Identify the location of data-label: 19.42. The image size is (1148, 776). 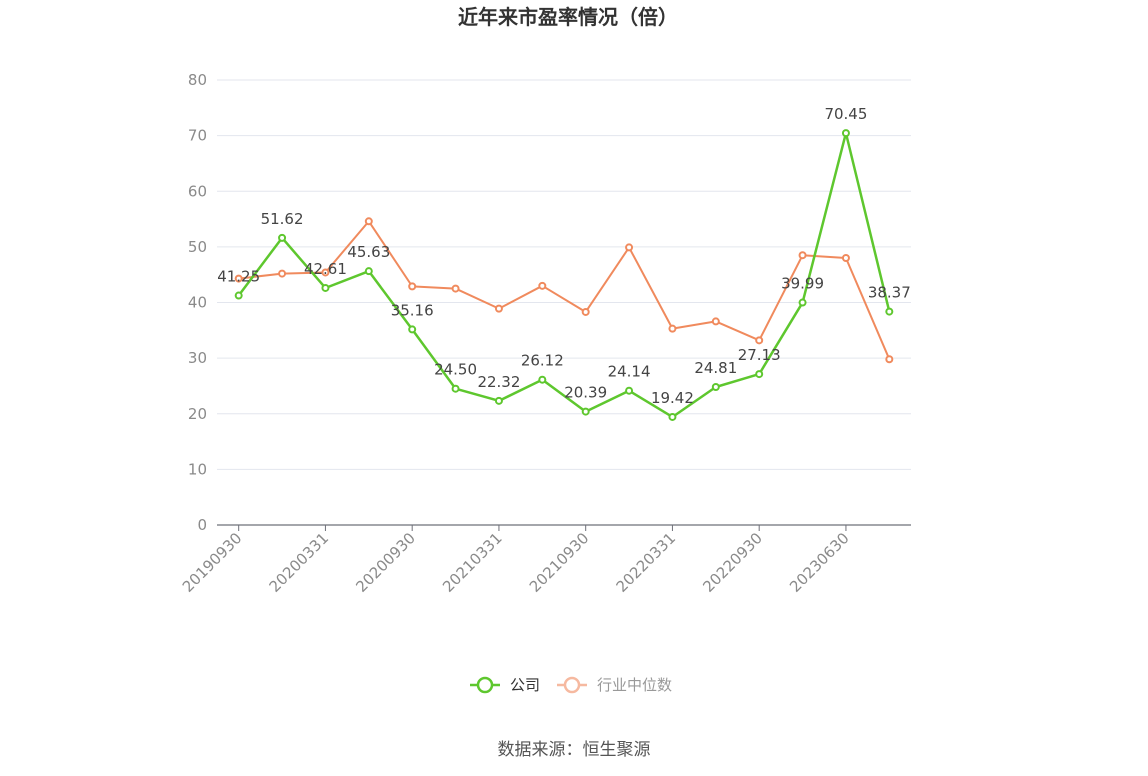
(672, 398).